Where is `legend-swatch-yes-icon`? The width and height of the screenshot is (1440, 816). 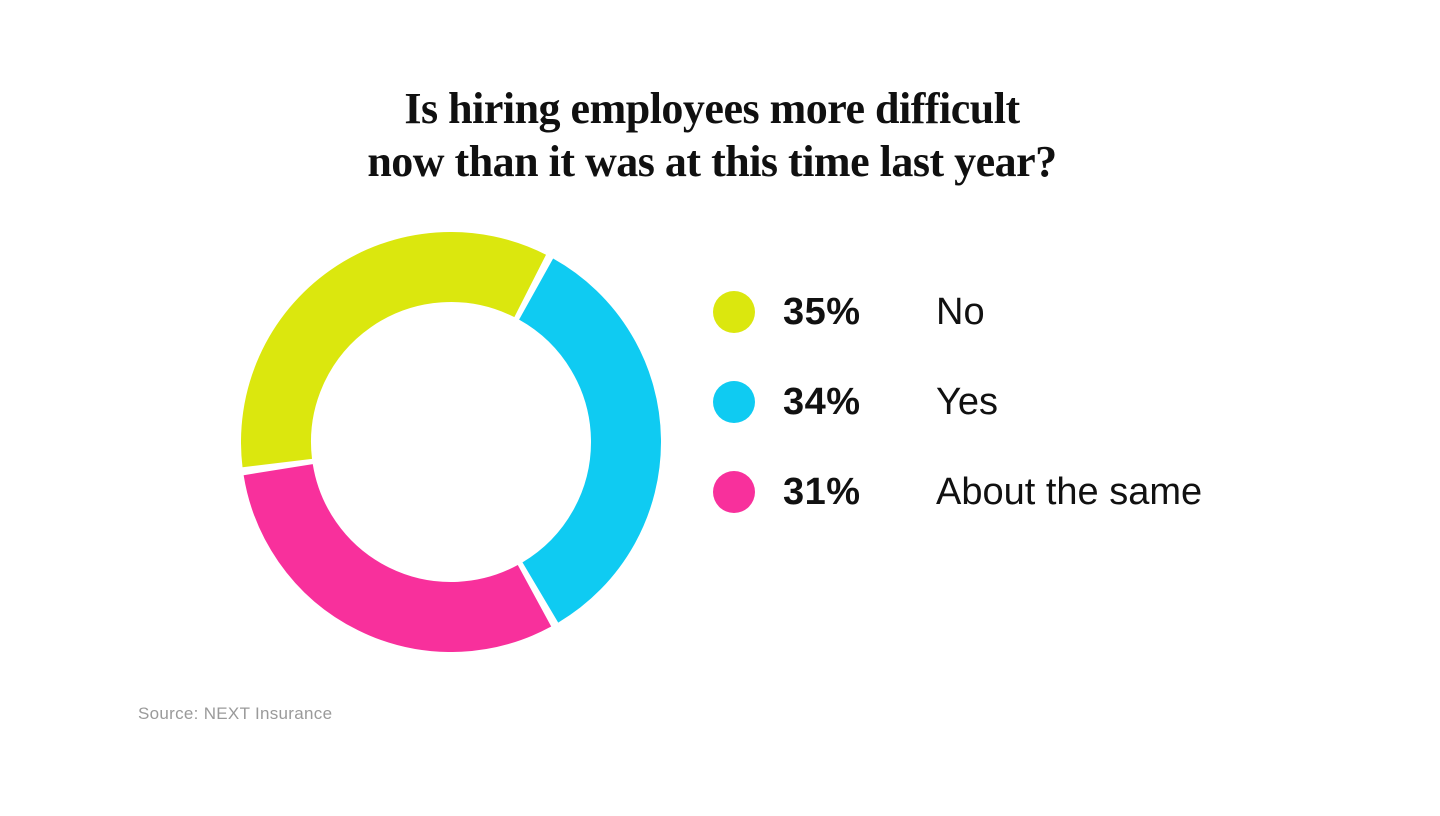
legend-swatch-yes-icon is located at coordinates (734, 402).